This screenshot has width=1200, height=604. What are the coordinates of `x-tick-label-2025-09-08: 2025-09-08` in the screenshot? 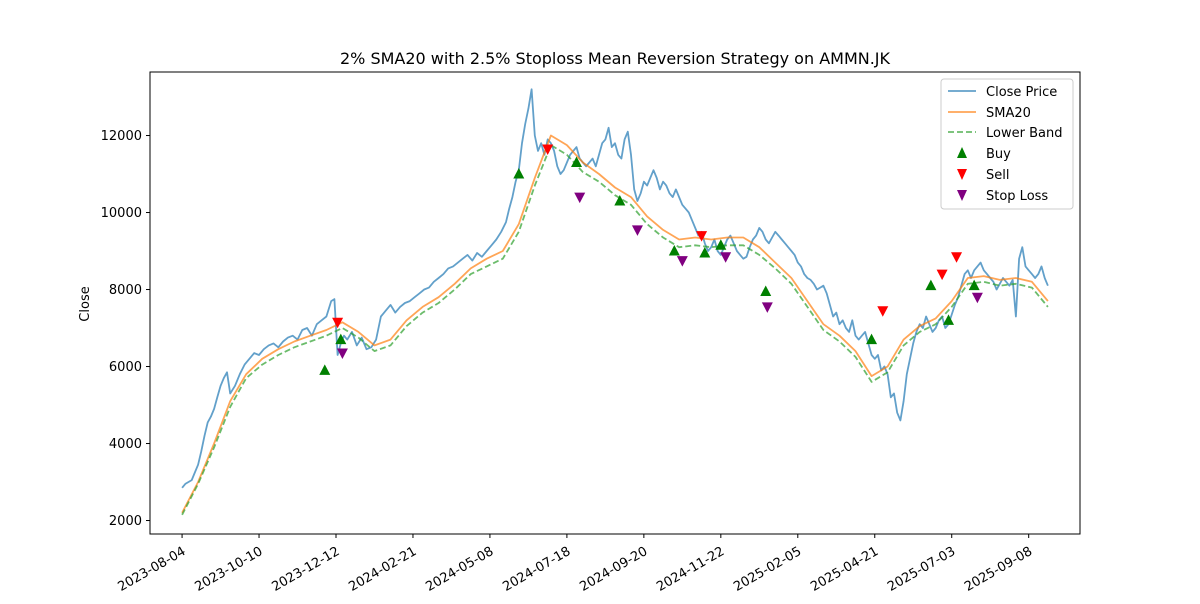 It's located at (998, 569).